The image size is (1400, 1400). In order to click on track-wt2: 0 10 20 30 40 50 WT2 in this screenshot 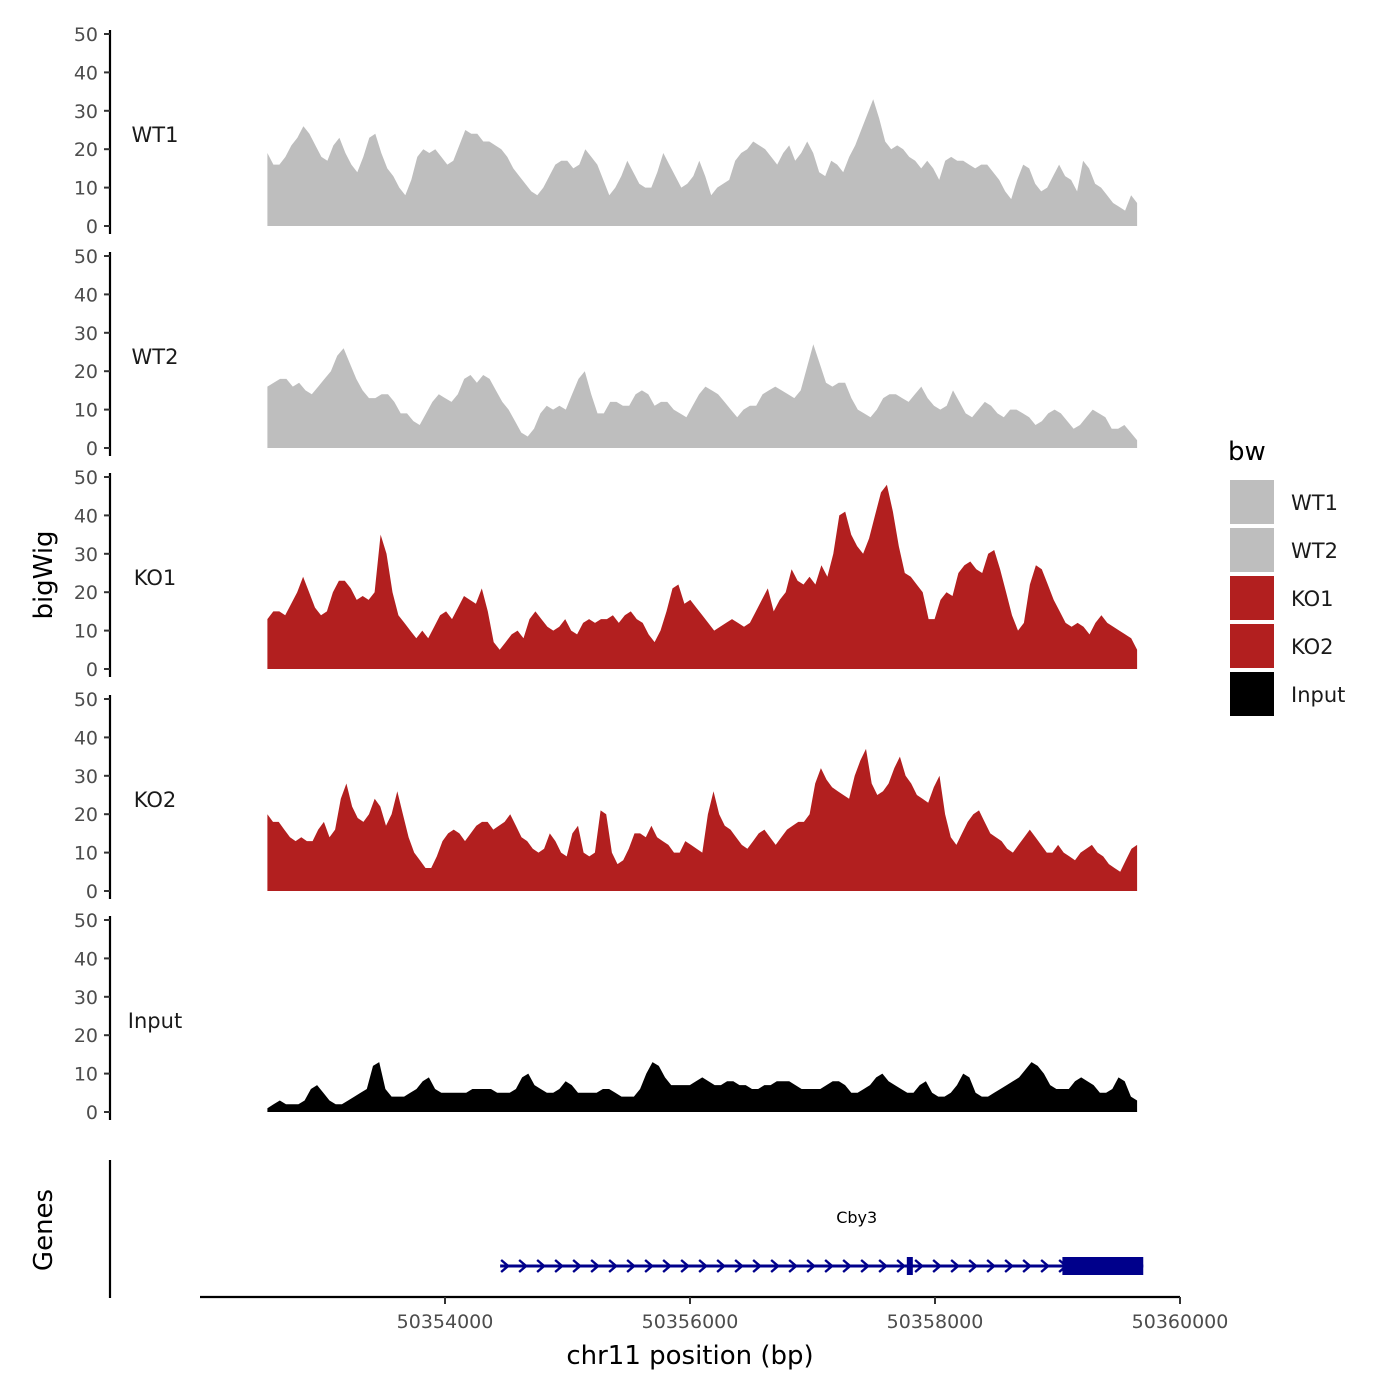, I will do `click(606, 353)`.